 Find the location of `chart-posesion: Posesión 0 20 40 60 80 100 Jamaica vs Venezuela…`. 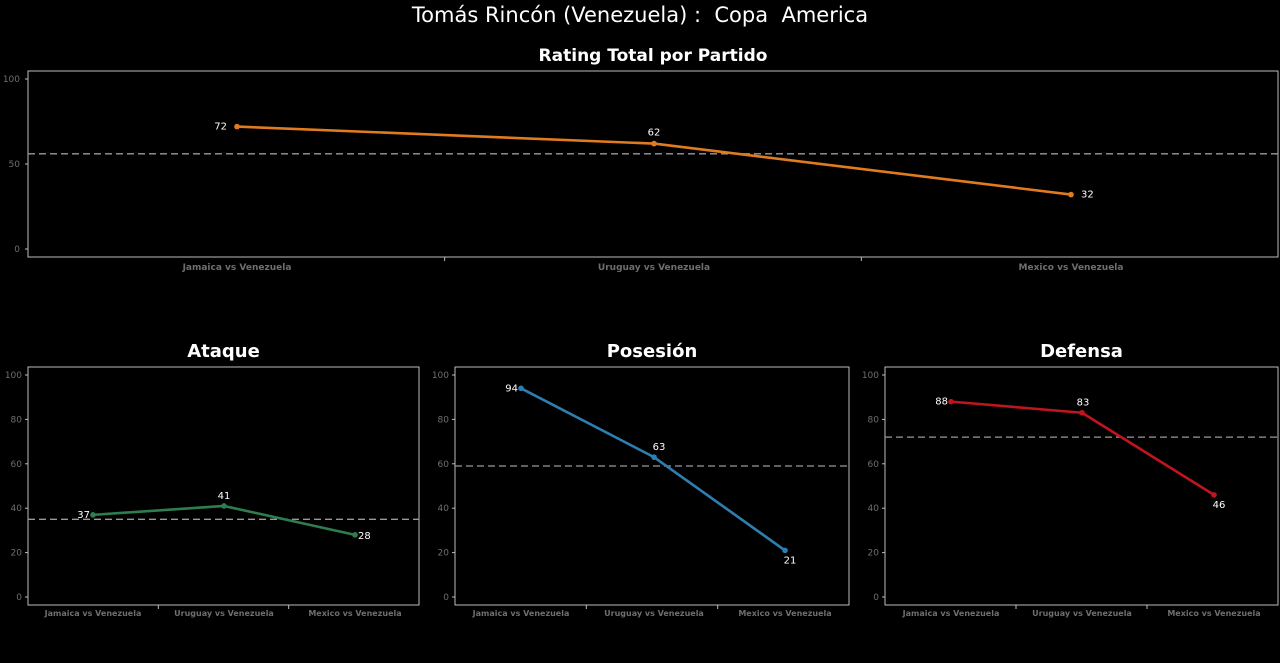

chart-posesion: Posesión 0 20 40 60 80 100 Jamaica vs Venezuela… is located at coordinates (641, 479).